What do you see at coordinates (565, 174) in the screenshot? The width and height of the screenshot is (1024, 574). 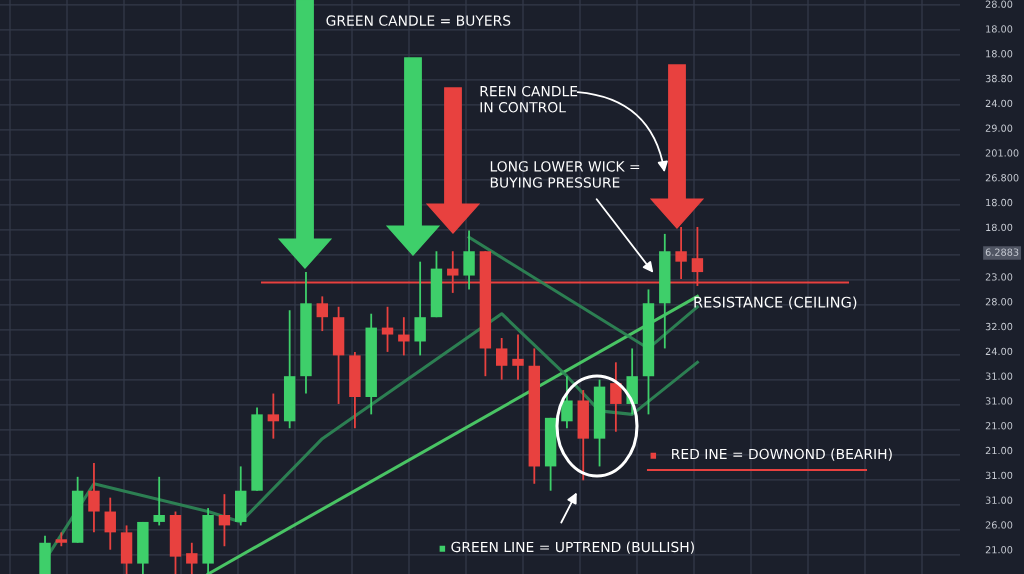 I see `text: LONG LOWER WICK = BUYING PRESSURE` at bounding box center [565, 174].